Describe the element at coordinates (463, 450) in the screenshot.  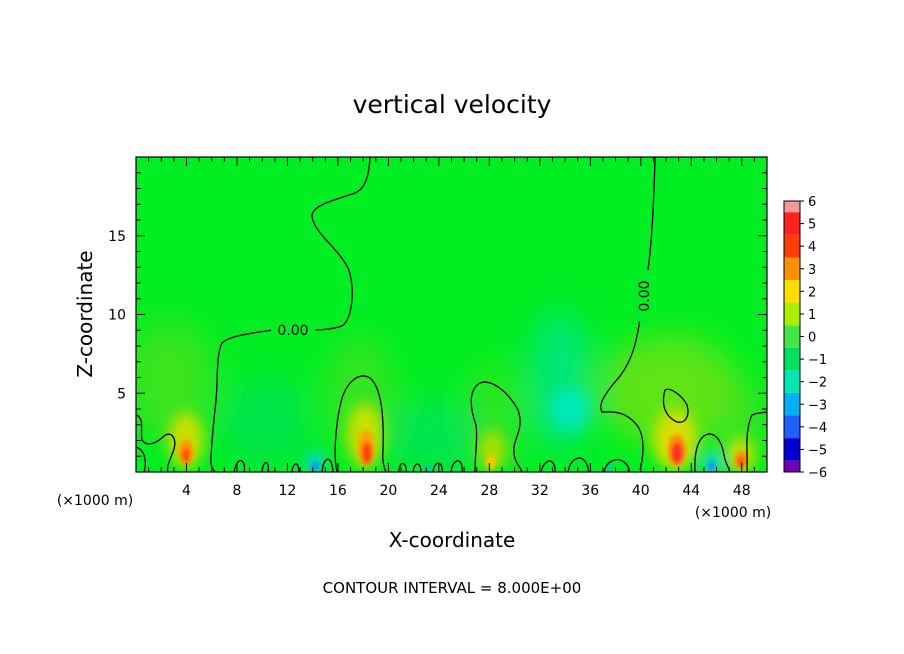
I see `updraft-cores` at that location.